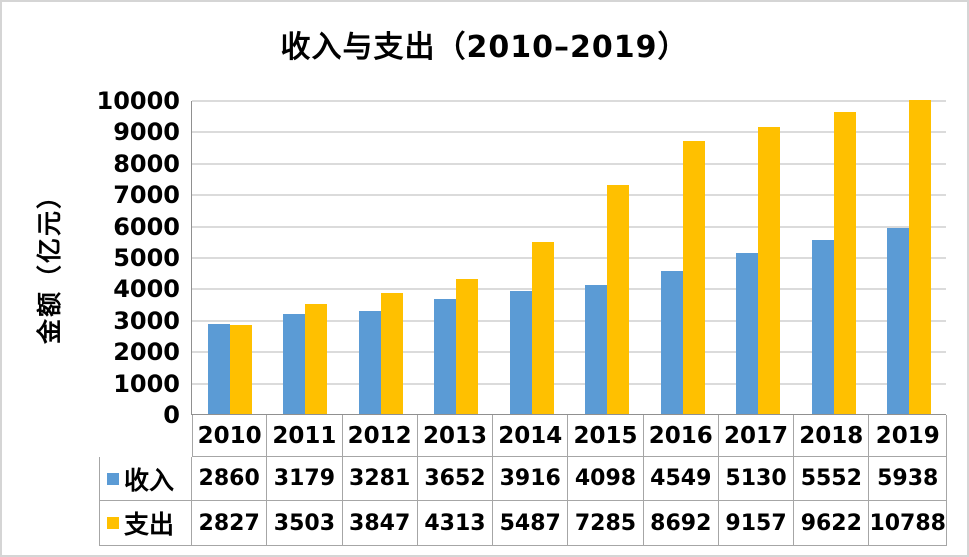 This screenshot has width=969, height=557. Describe the element at coordinates (908, 479) in the screenshot. I see `cell-income-2019: 5938` at that location.